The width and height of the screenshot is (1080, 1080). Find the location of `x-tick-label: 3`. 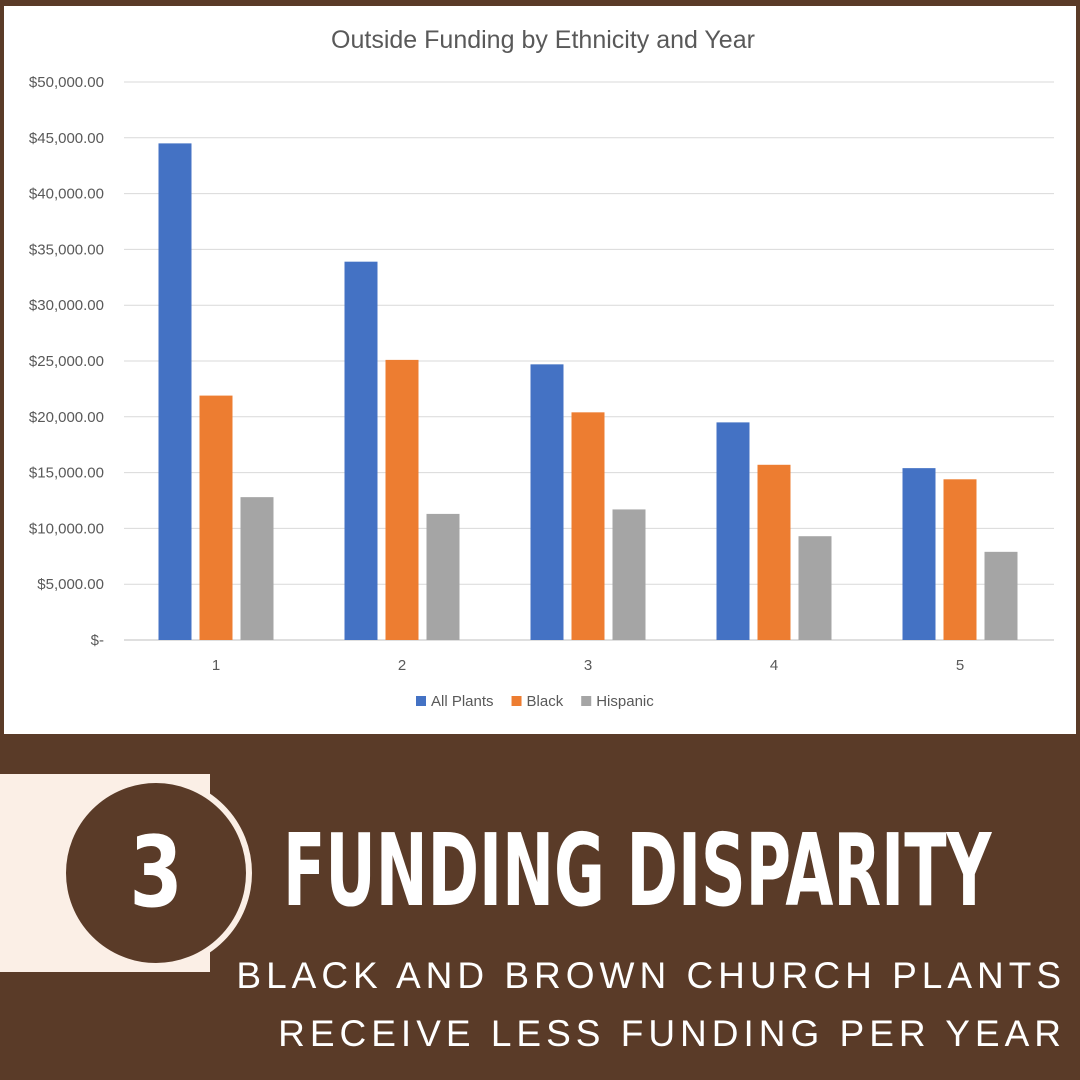

x-tick-label: 3 is located at coordinates (588, 665).